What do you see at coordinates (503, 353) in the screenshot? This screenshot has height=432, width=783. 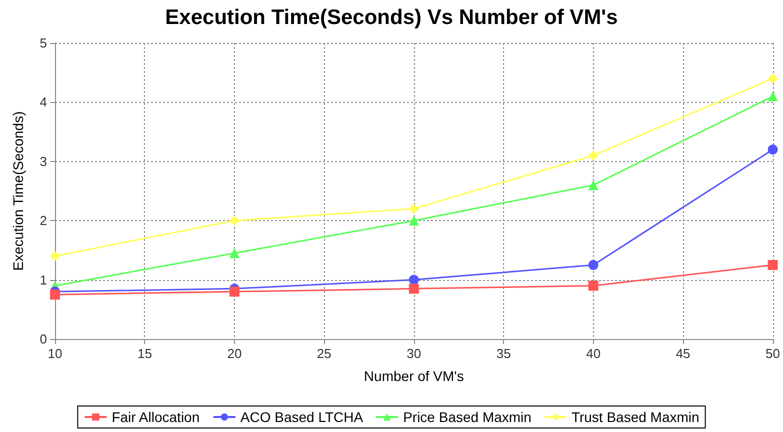 I see `x-tick-label: 35` at bounding box center [503, 353].